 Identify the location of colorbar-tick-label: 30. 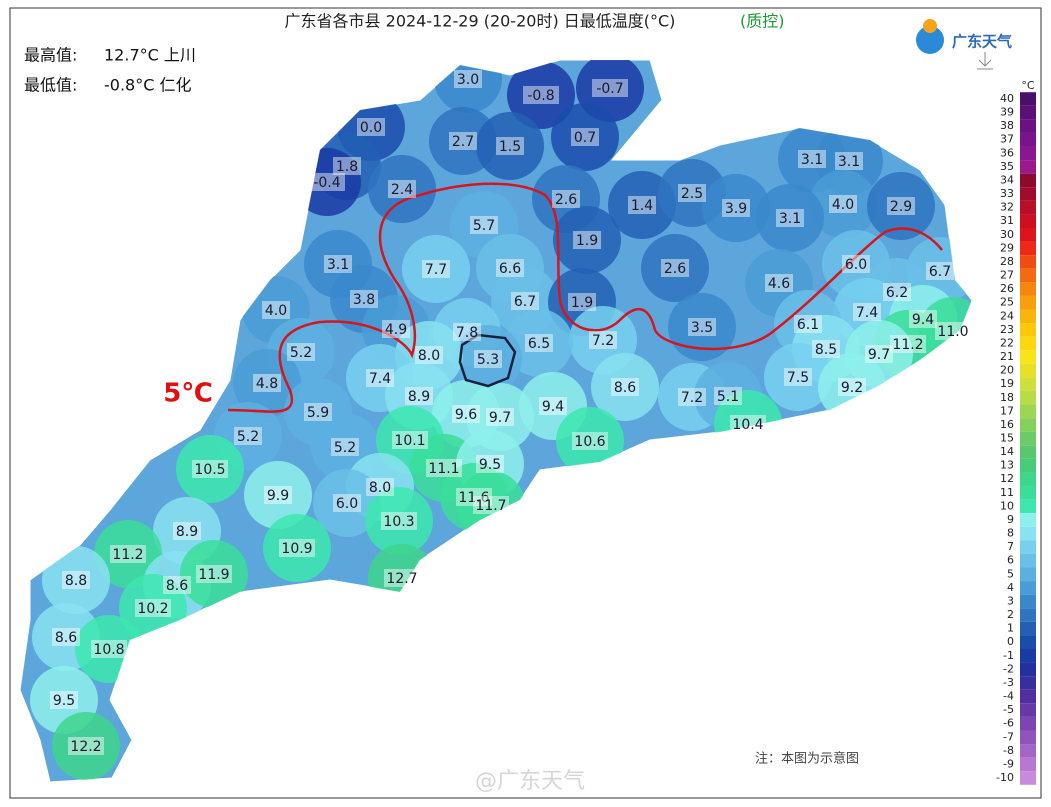
(1007, 234).